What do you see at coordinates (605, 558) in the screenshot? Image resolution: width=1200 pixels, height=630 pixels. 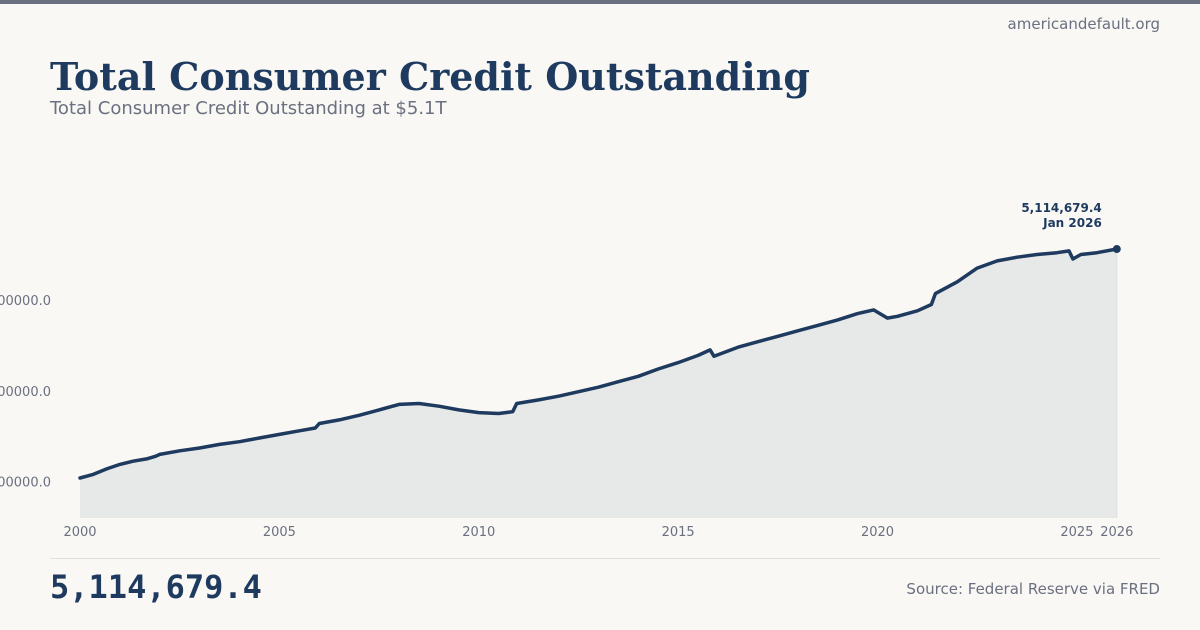 I see `footer-divider` at bounding box center [605, 558].